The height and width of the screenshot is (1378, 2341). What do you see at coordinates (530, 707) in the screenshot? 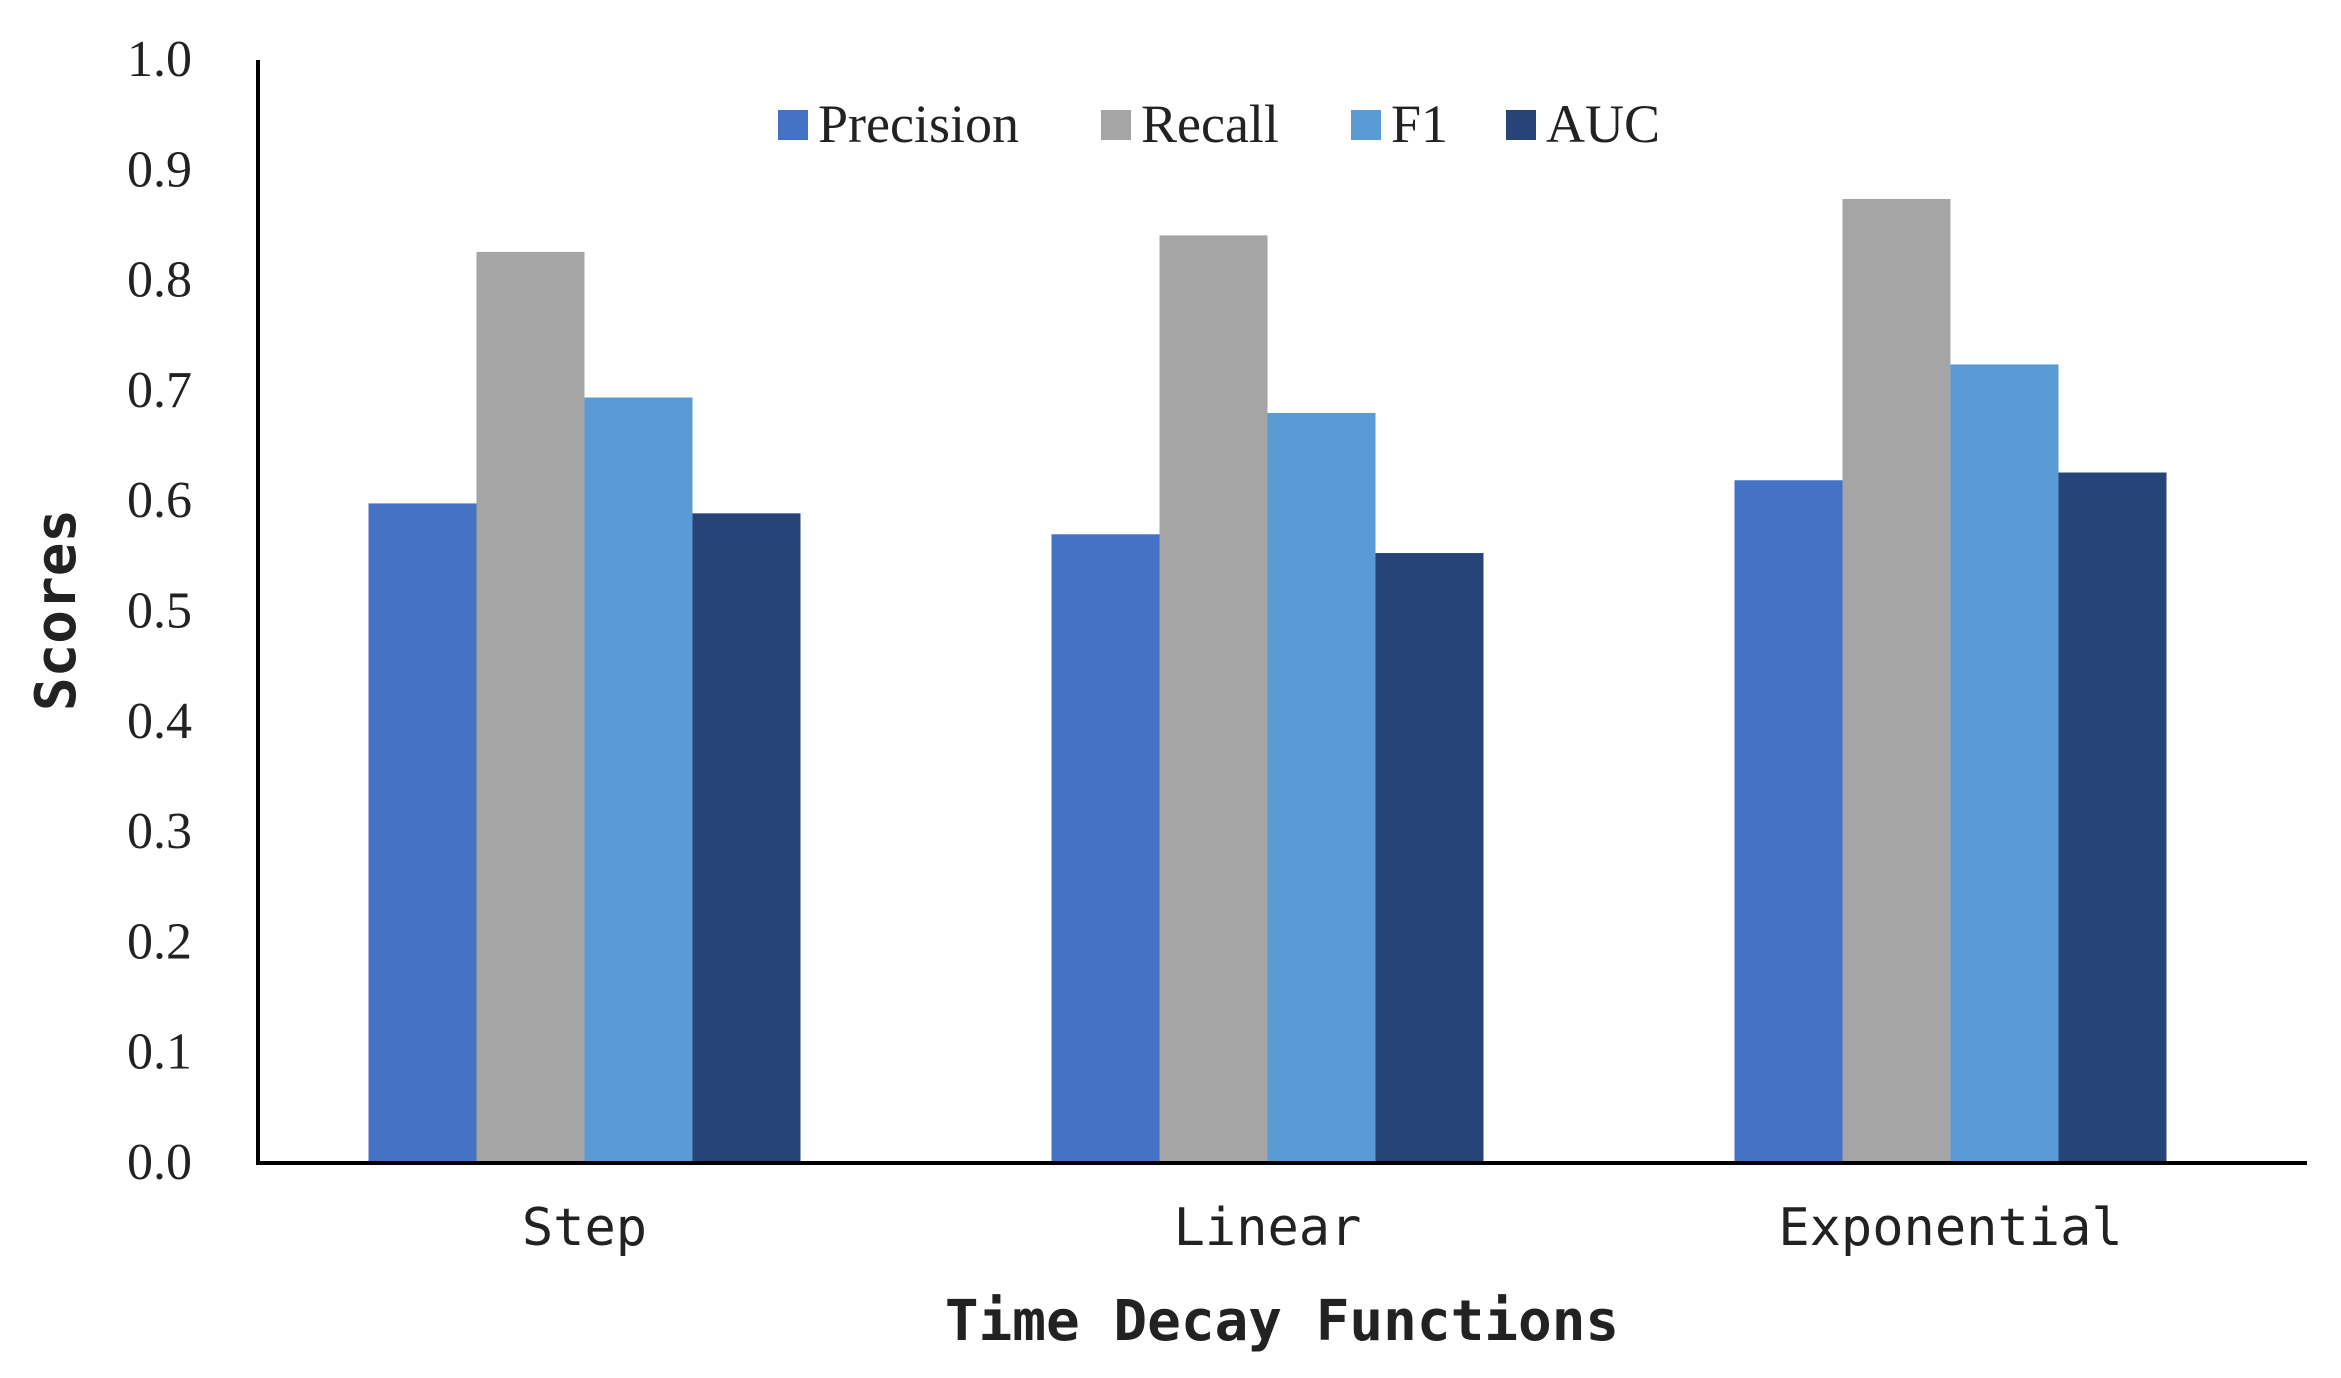
I see `bar-recall-step` at bounding box center [530, 707].